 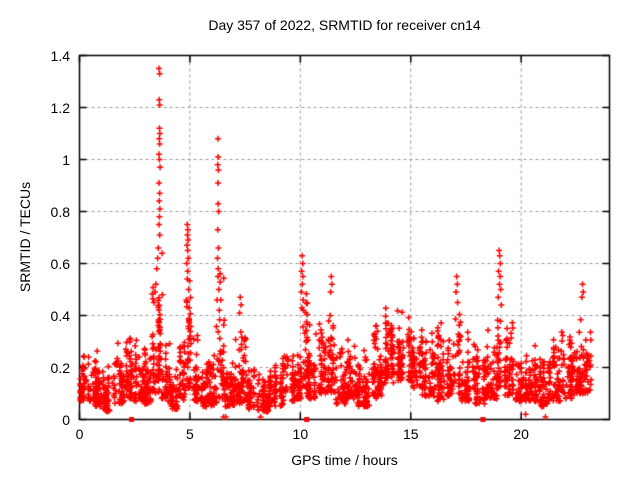 What do you see at coordinates (60, 55) in the screenshot?
I see `y-tick-label: 1.4` at bounding box center [60, 55].